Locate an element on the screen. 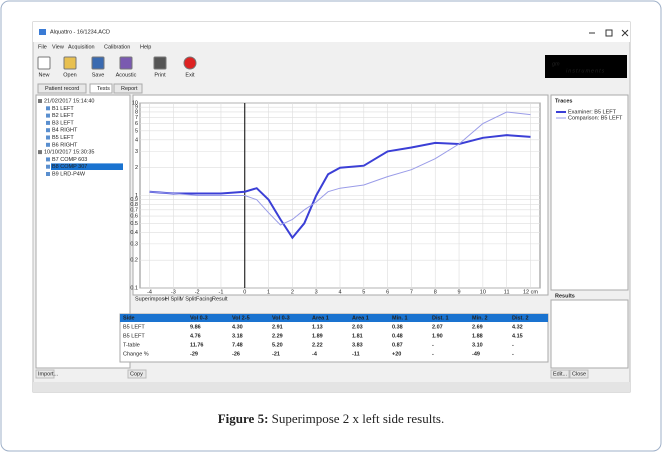  toolbar-label: Acoustic is located at coordinates (126, 75).